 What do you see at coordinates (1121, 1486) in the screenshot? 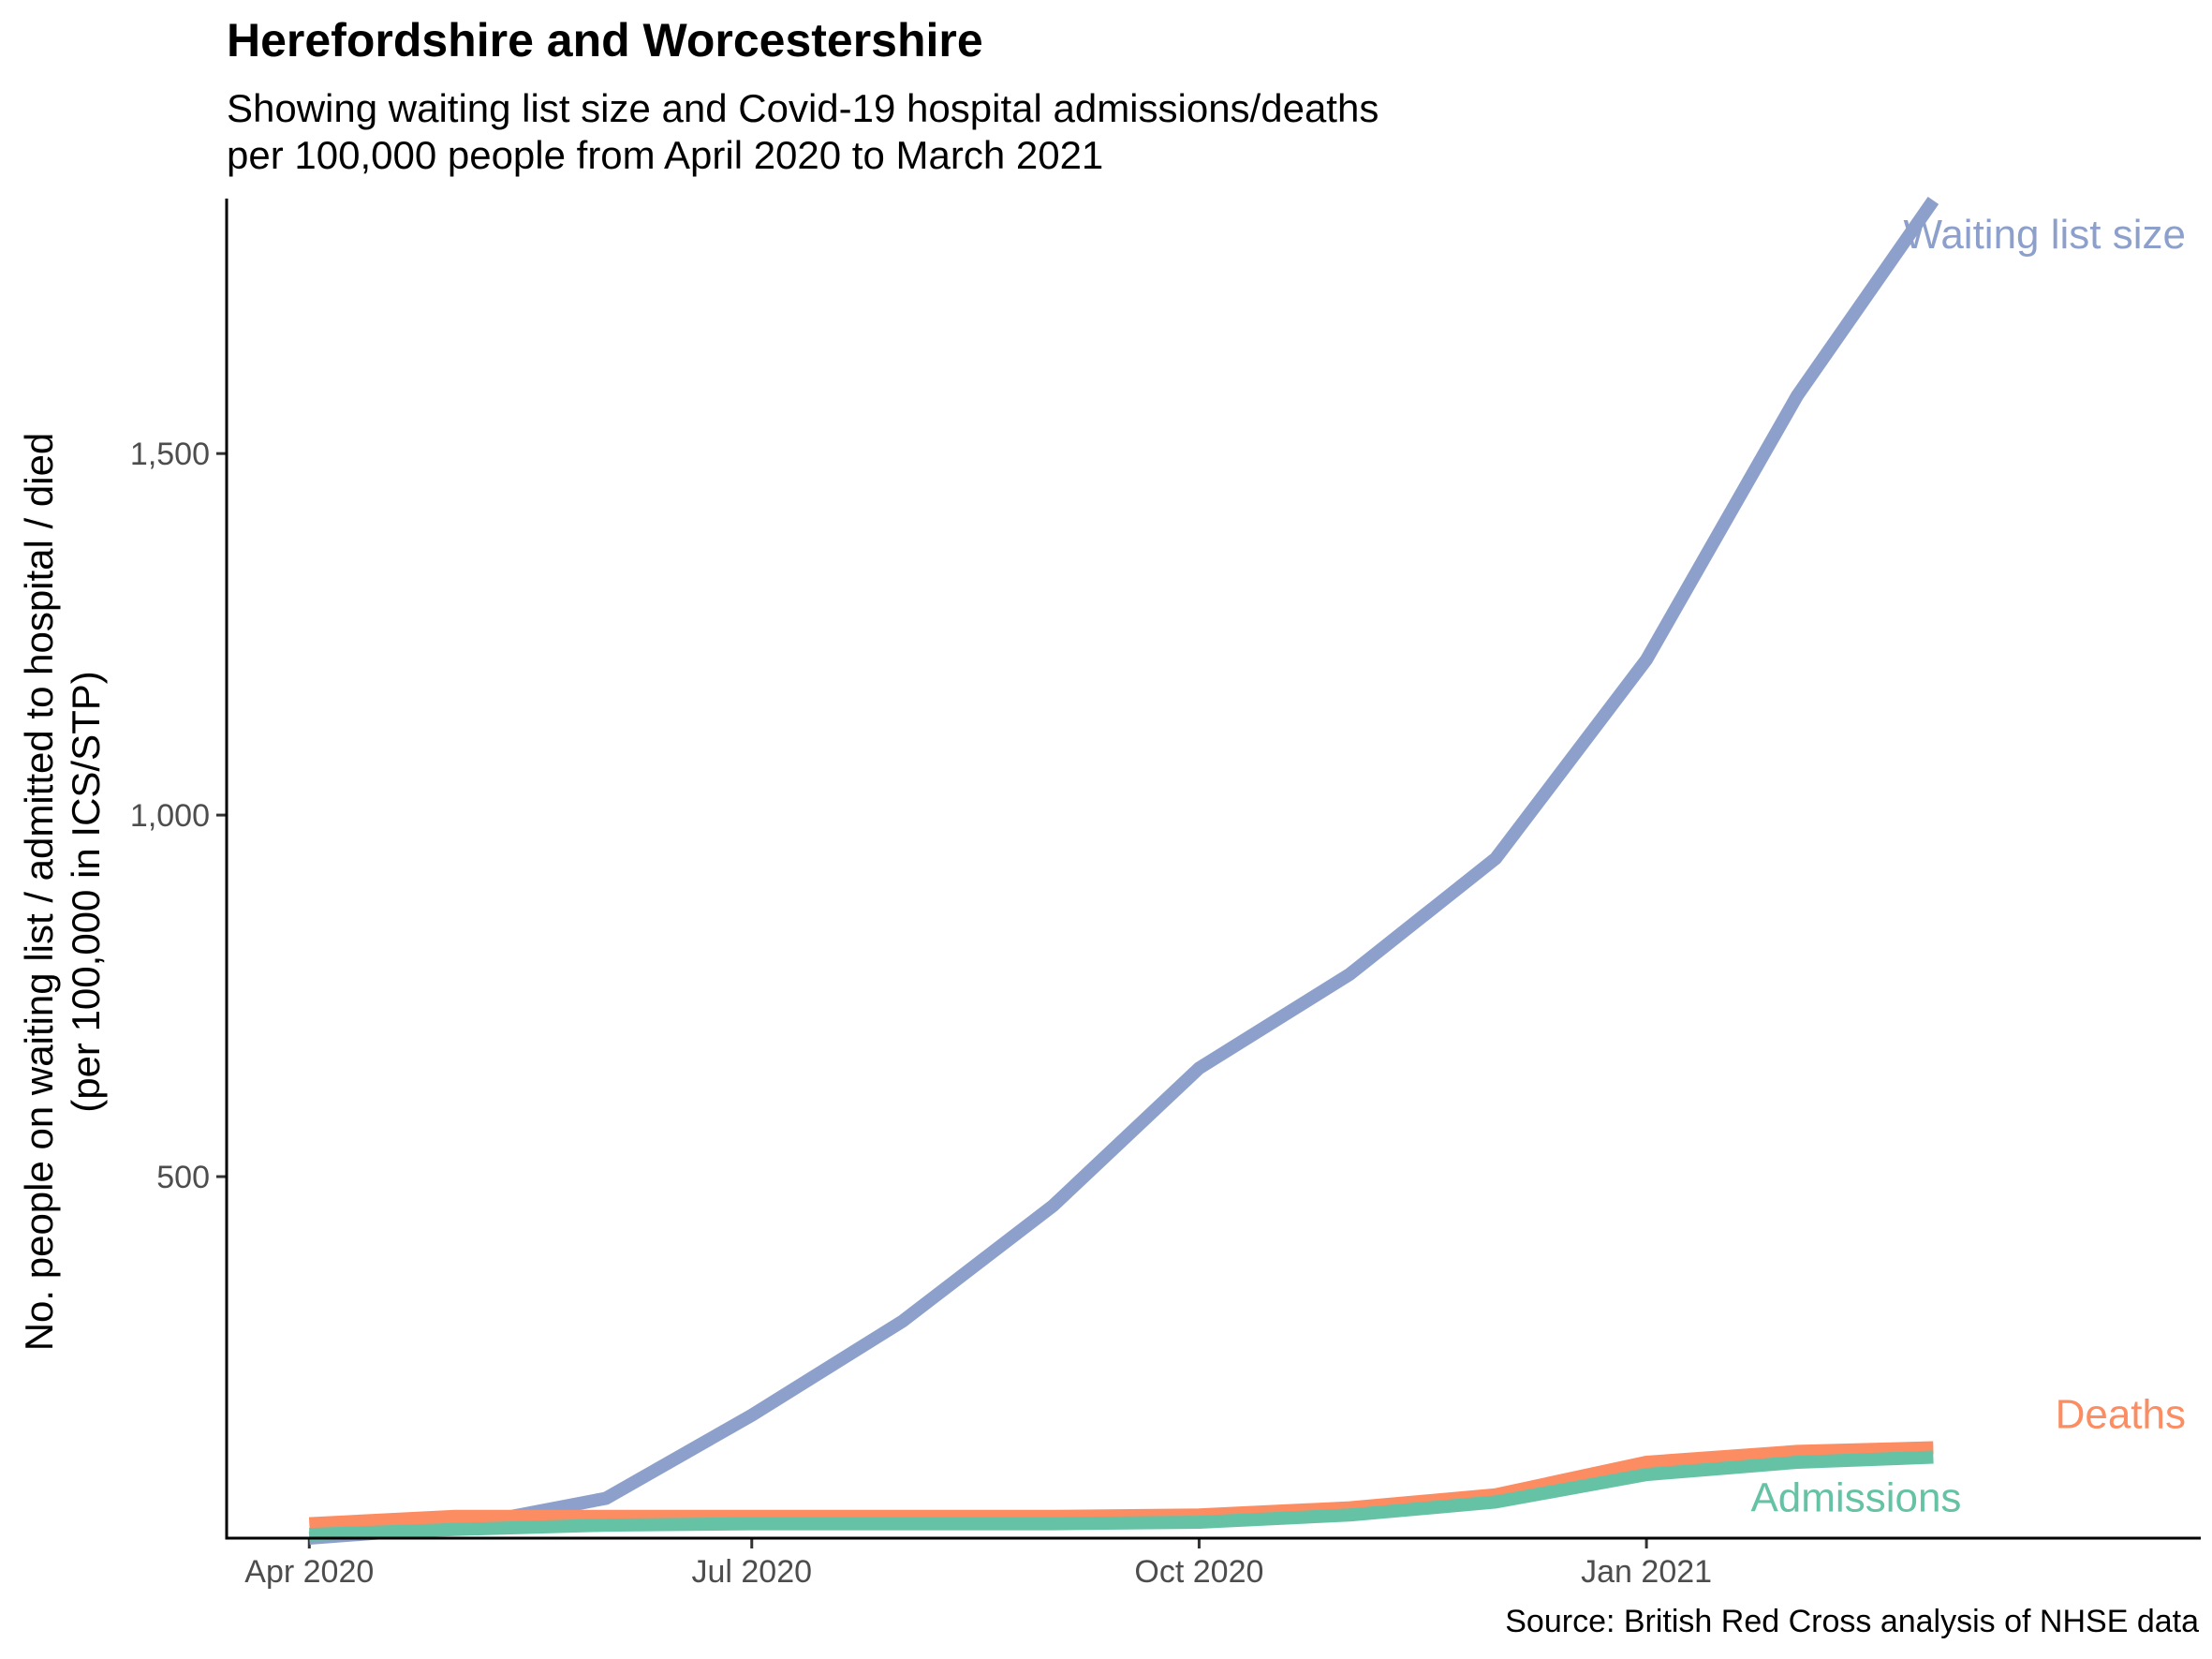
I see `series-line-deaths` at bounding box center [1121, 1486].